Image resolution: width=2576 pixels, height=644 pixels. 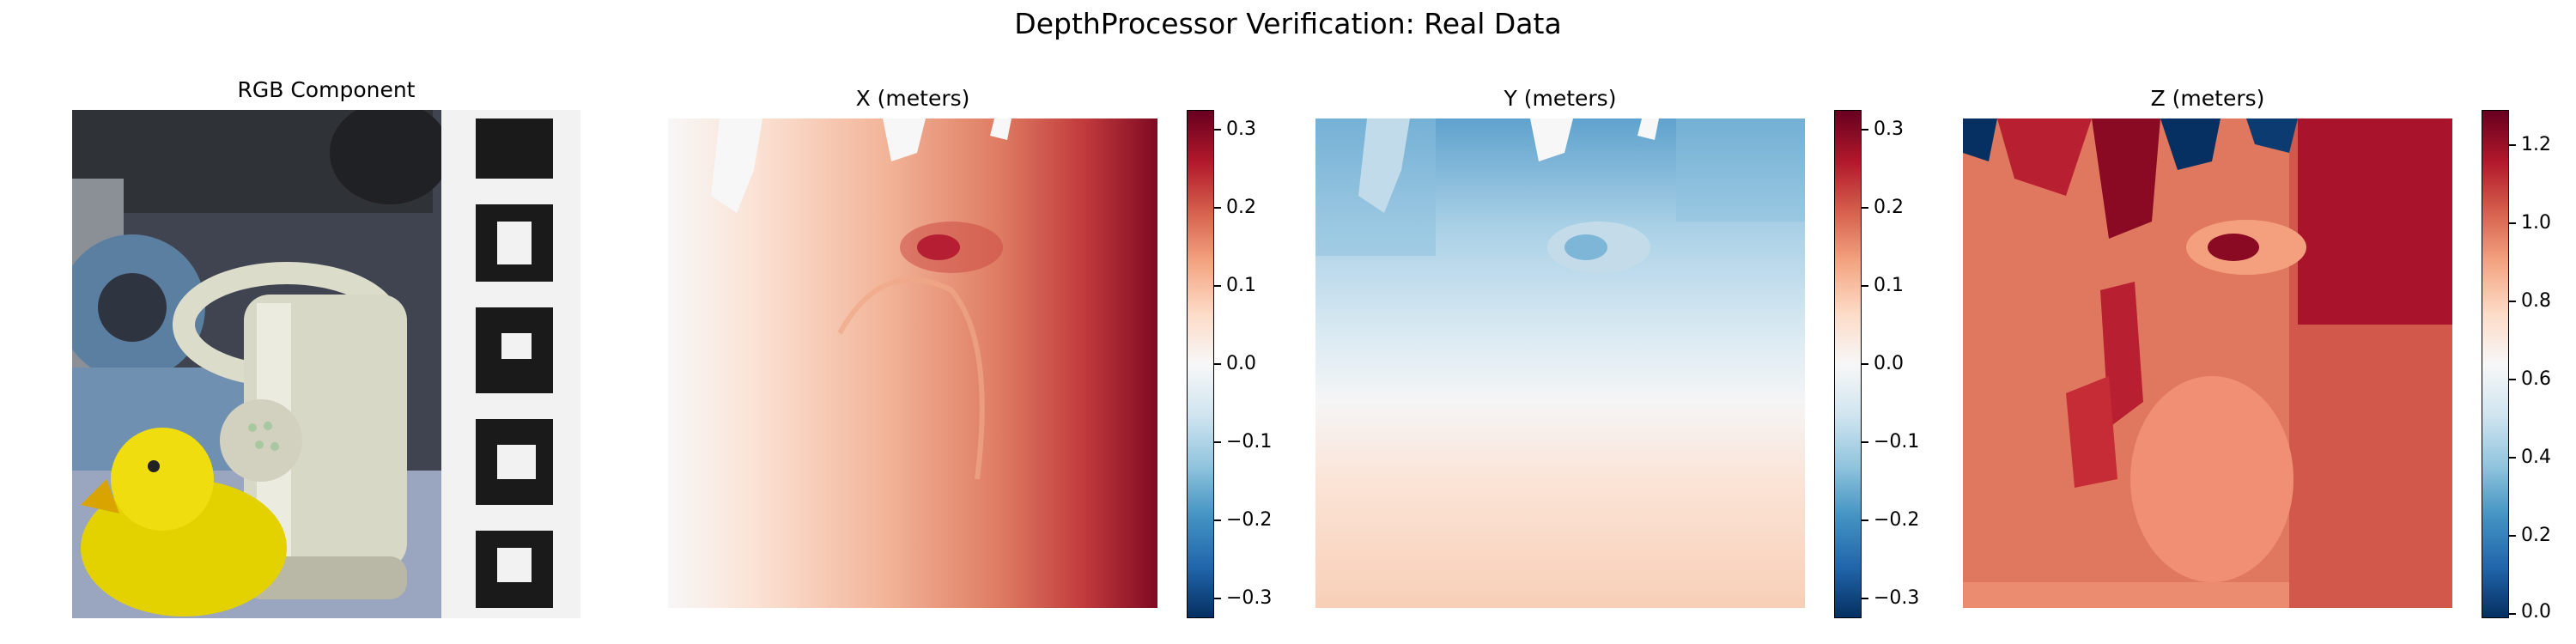 What do you see at coordinates (1889, 364) in the screenshot?
I see `y-tick-label: 0.0` at bounding box center [1889, 364].